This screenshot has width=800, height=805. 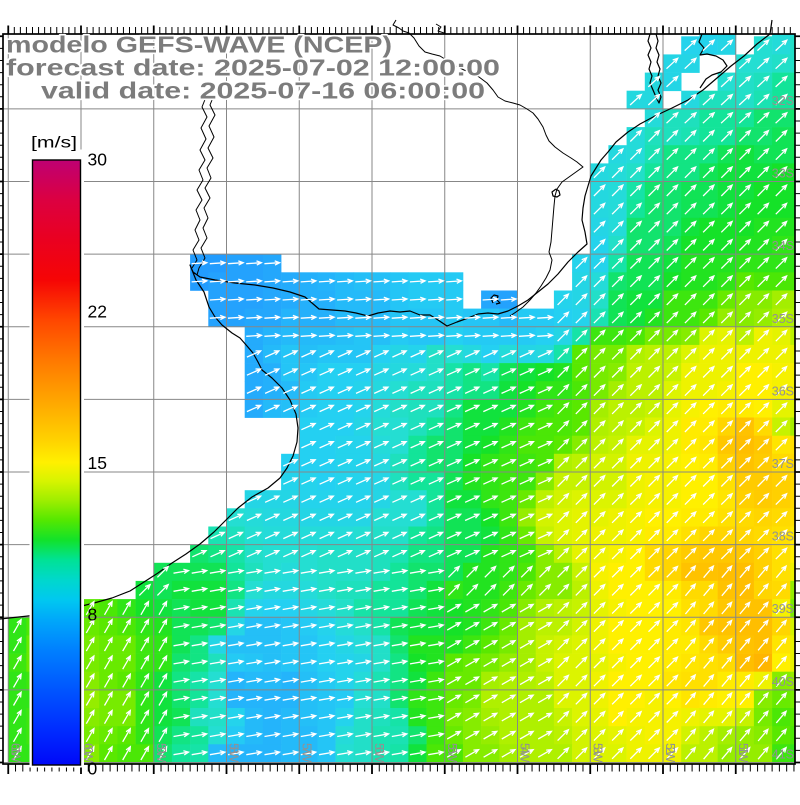 What do you see at coordinates (97, 463) in the screenshot?
I see `svg-text: 15` at bounding box center [97, 463].